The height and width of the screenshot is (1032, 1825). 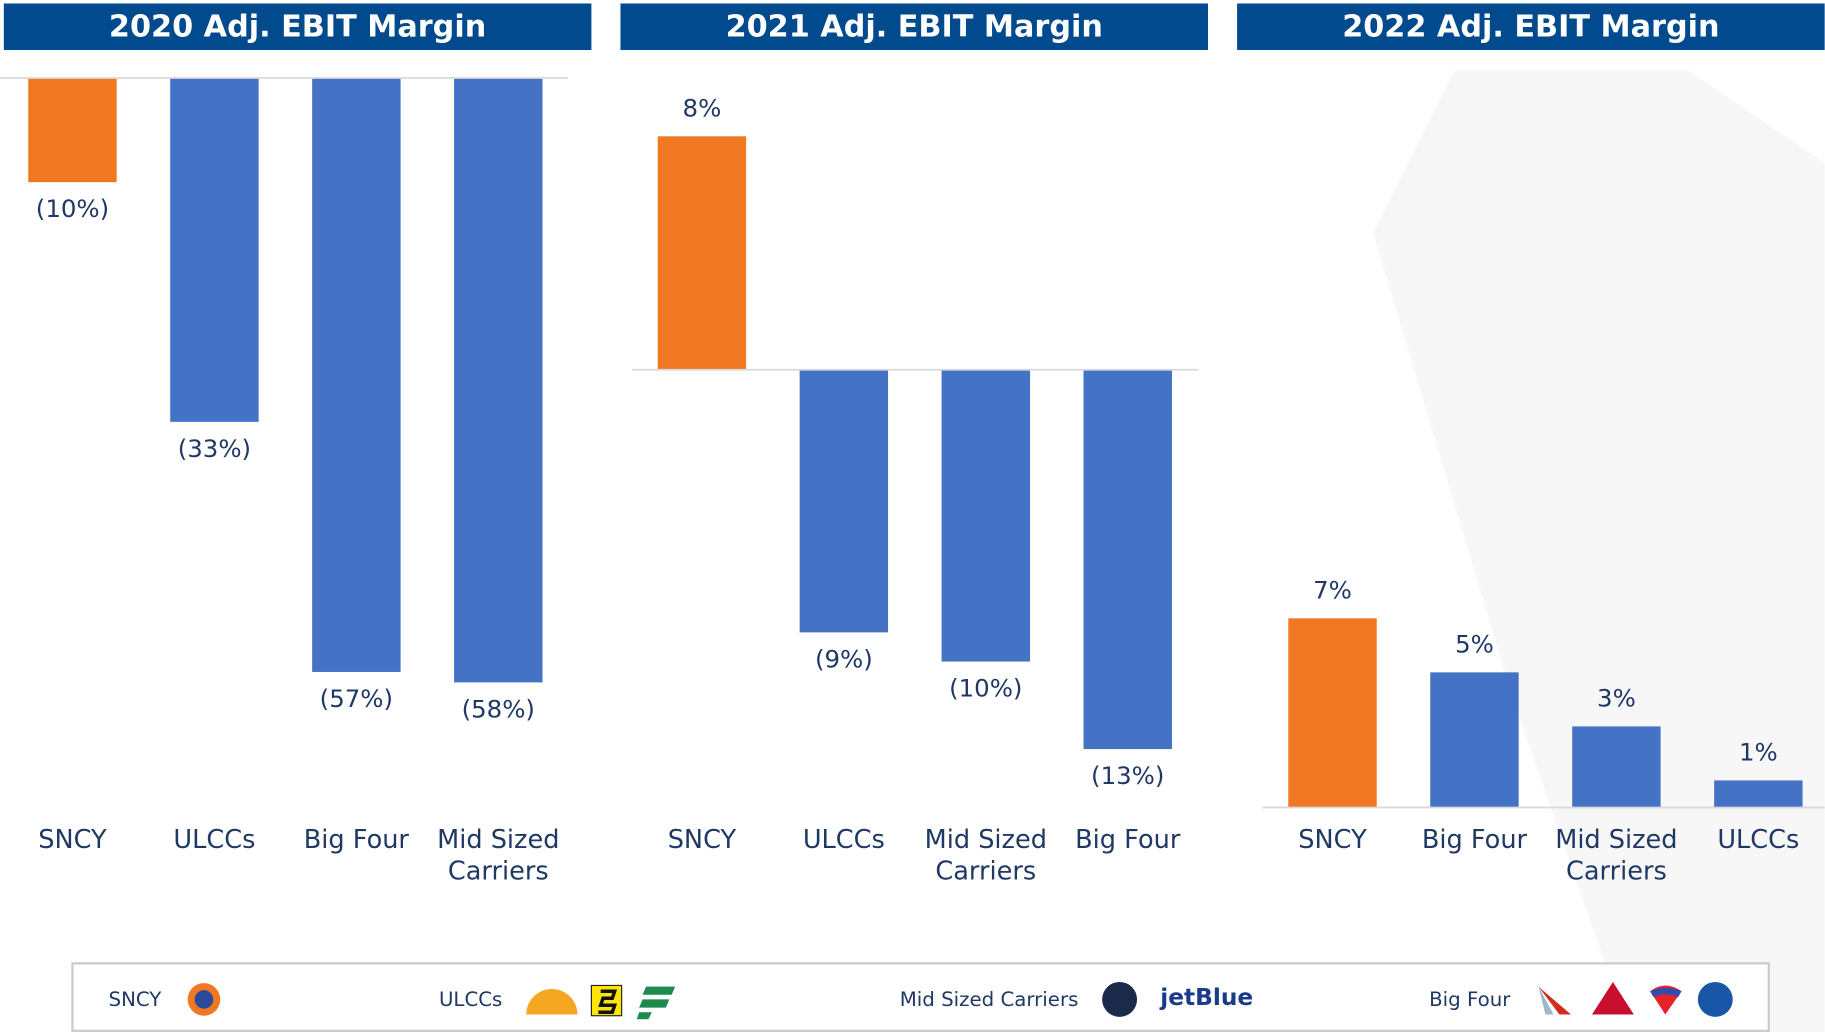 What do you see at coordinates (1555, 1000) in the screenshot?
I see `big-logo-aa` at bounding box center [1555, 1000].